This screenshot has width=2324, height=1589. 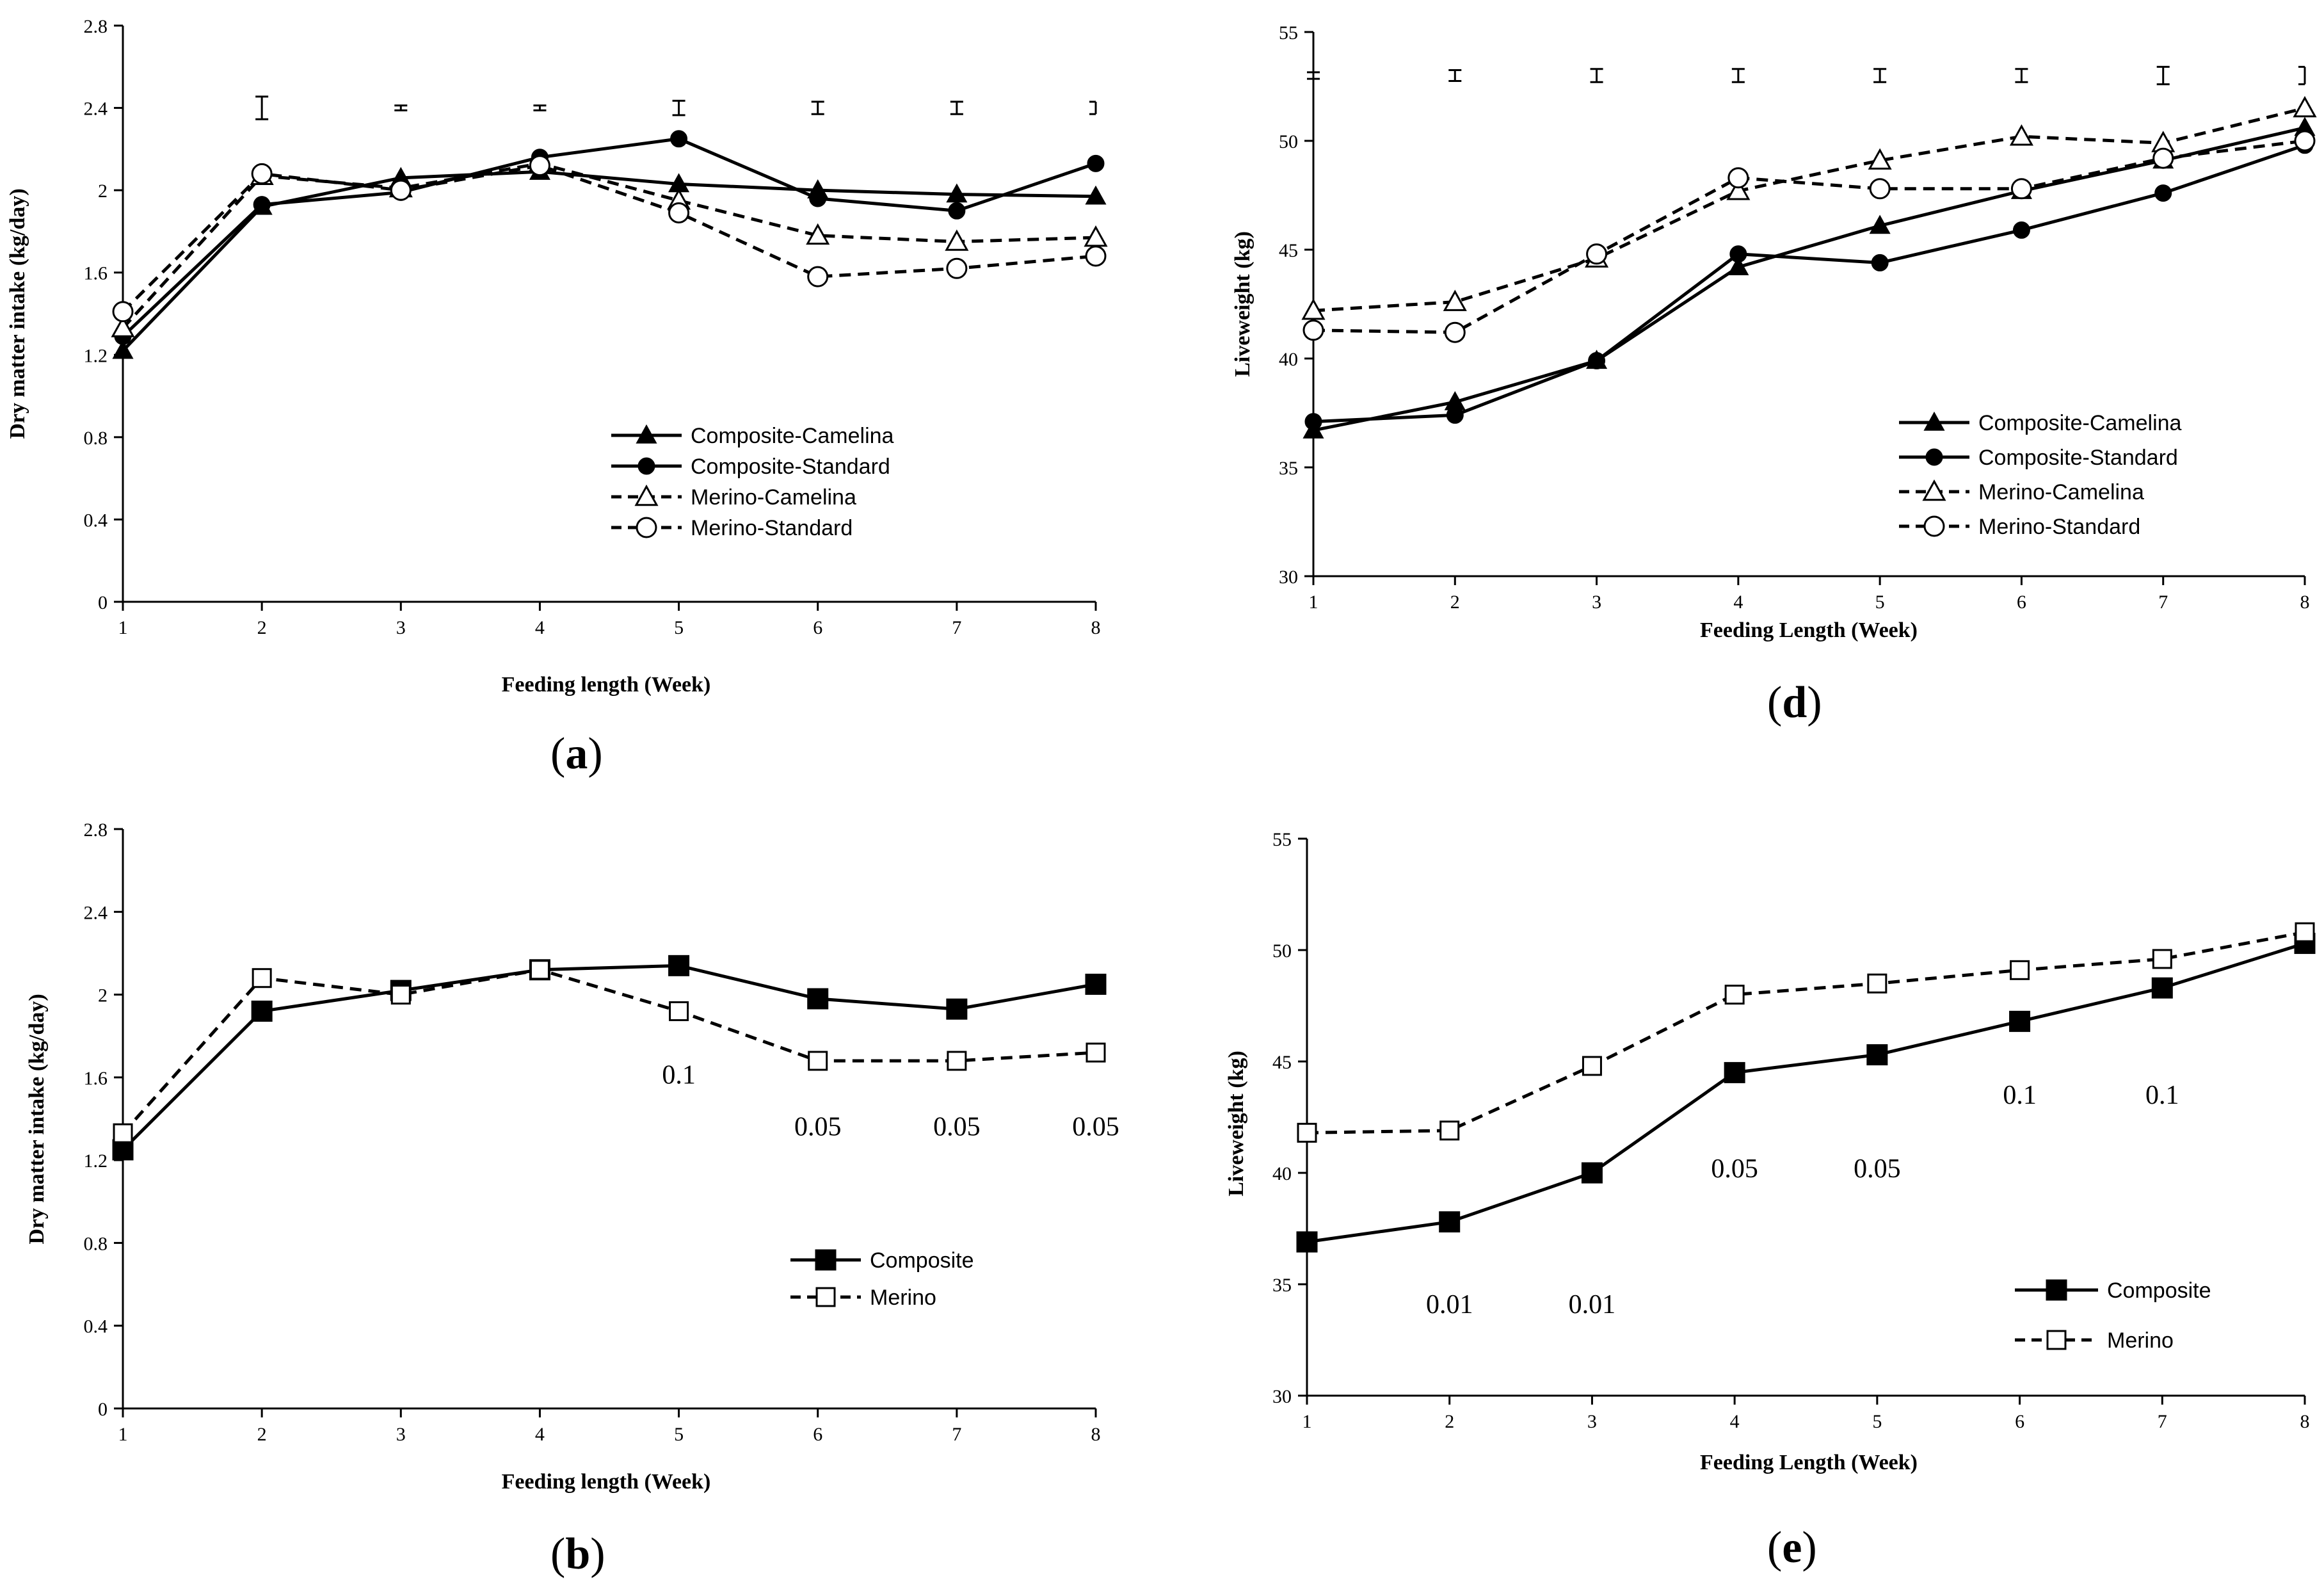 What do you see at coordinates (882, 1279) in the screenshot?
I see `legend: Composite Merino` at bounding box center [882, 1279].